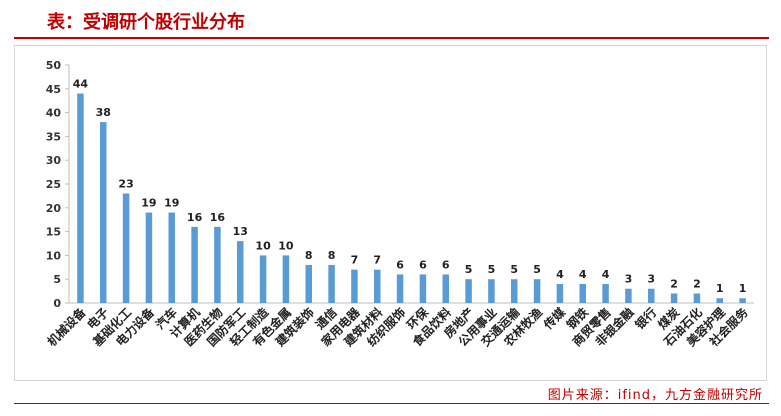  Describe the element at coordinates (54, 65) in the screenshot. I see `y-tick-label: 50` at that location.